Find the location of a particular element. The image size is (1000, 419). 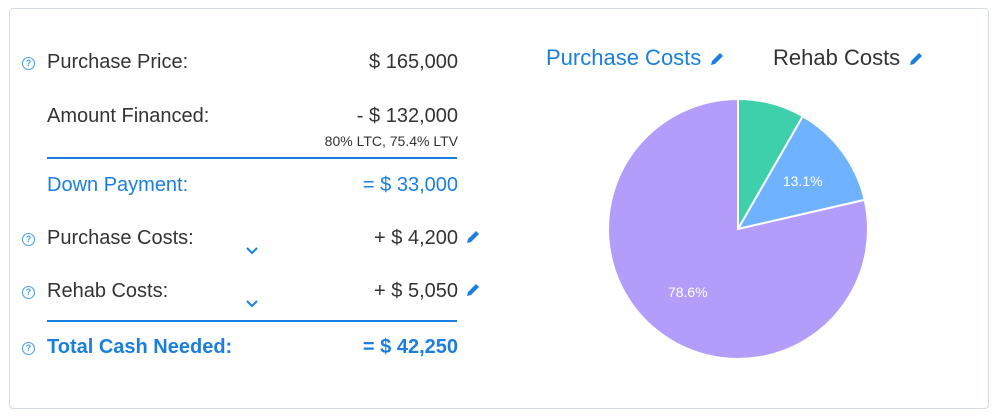

down-payment-label: Down Payment: is located at coordinates (118, 185).